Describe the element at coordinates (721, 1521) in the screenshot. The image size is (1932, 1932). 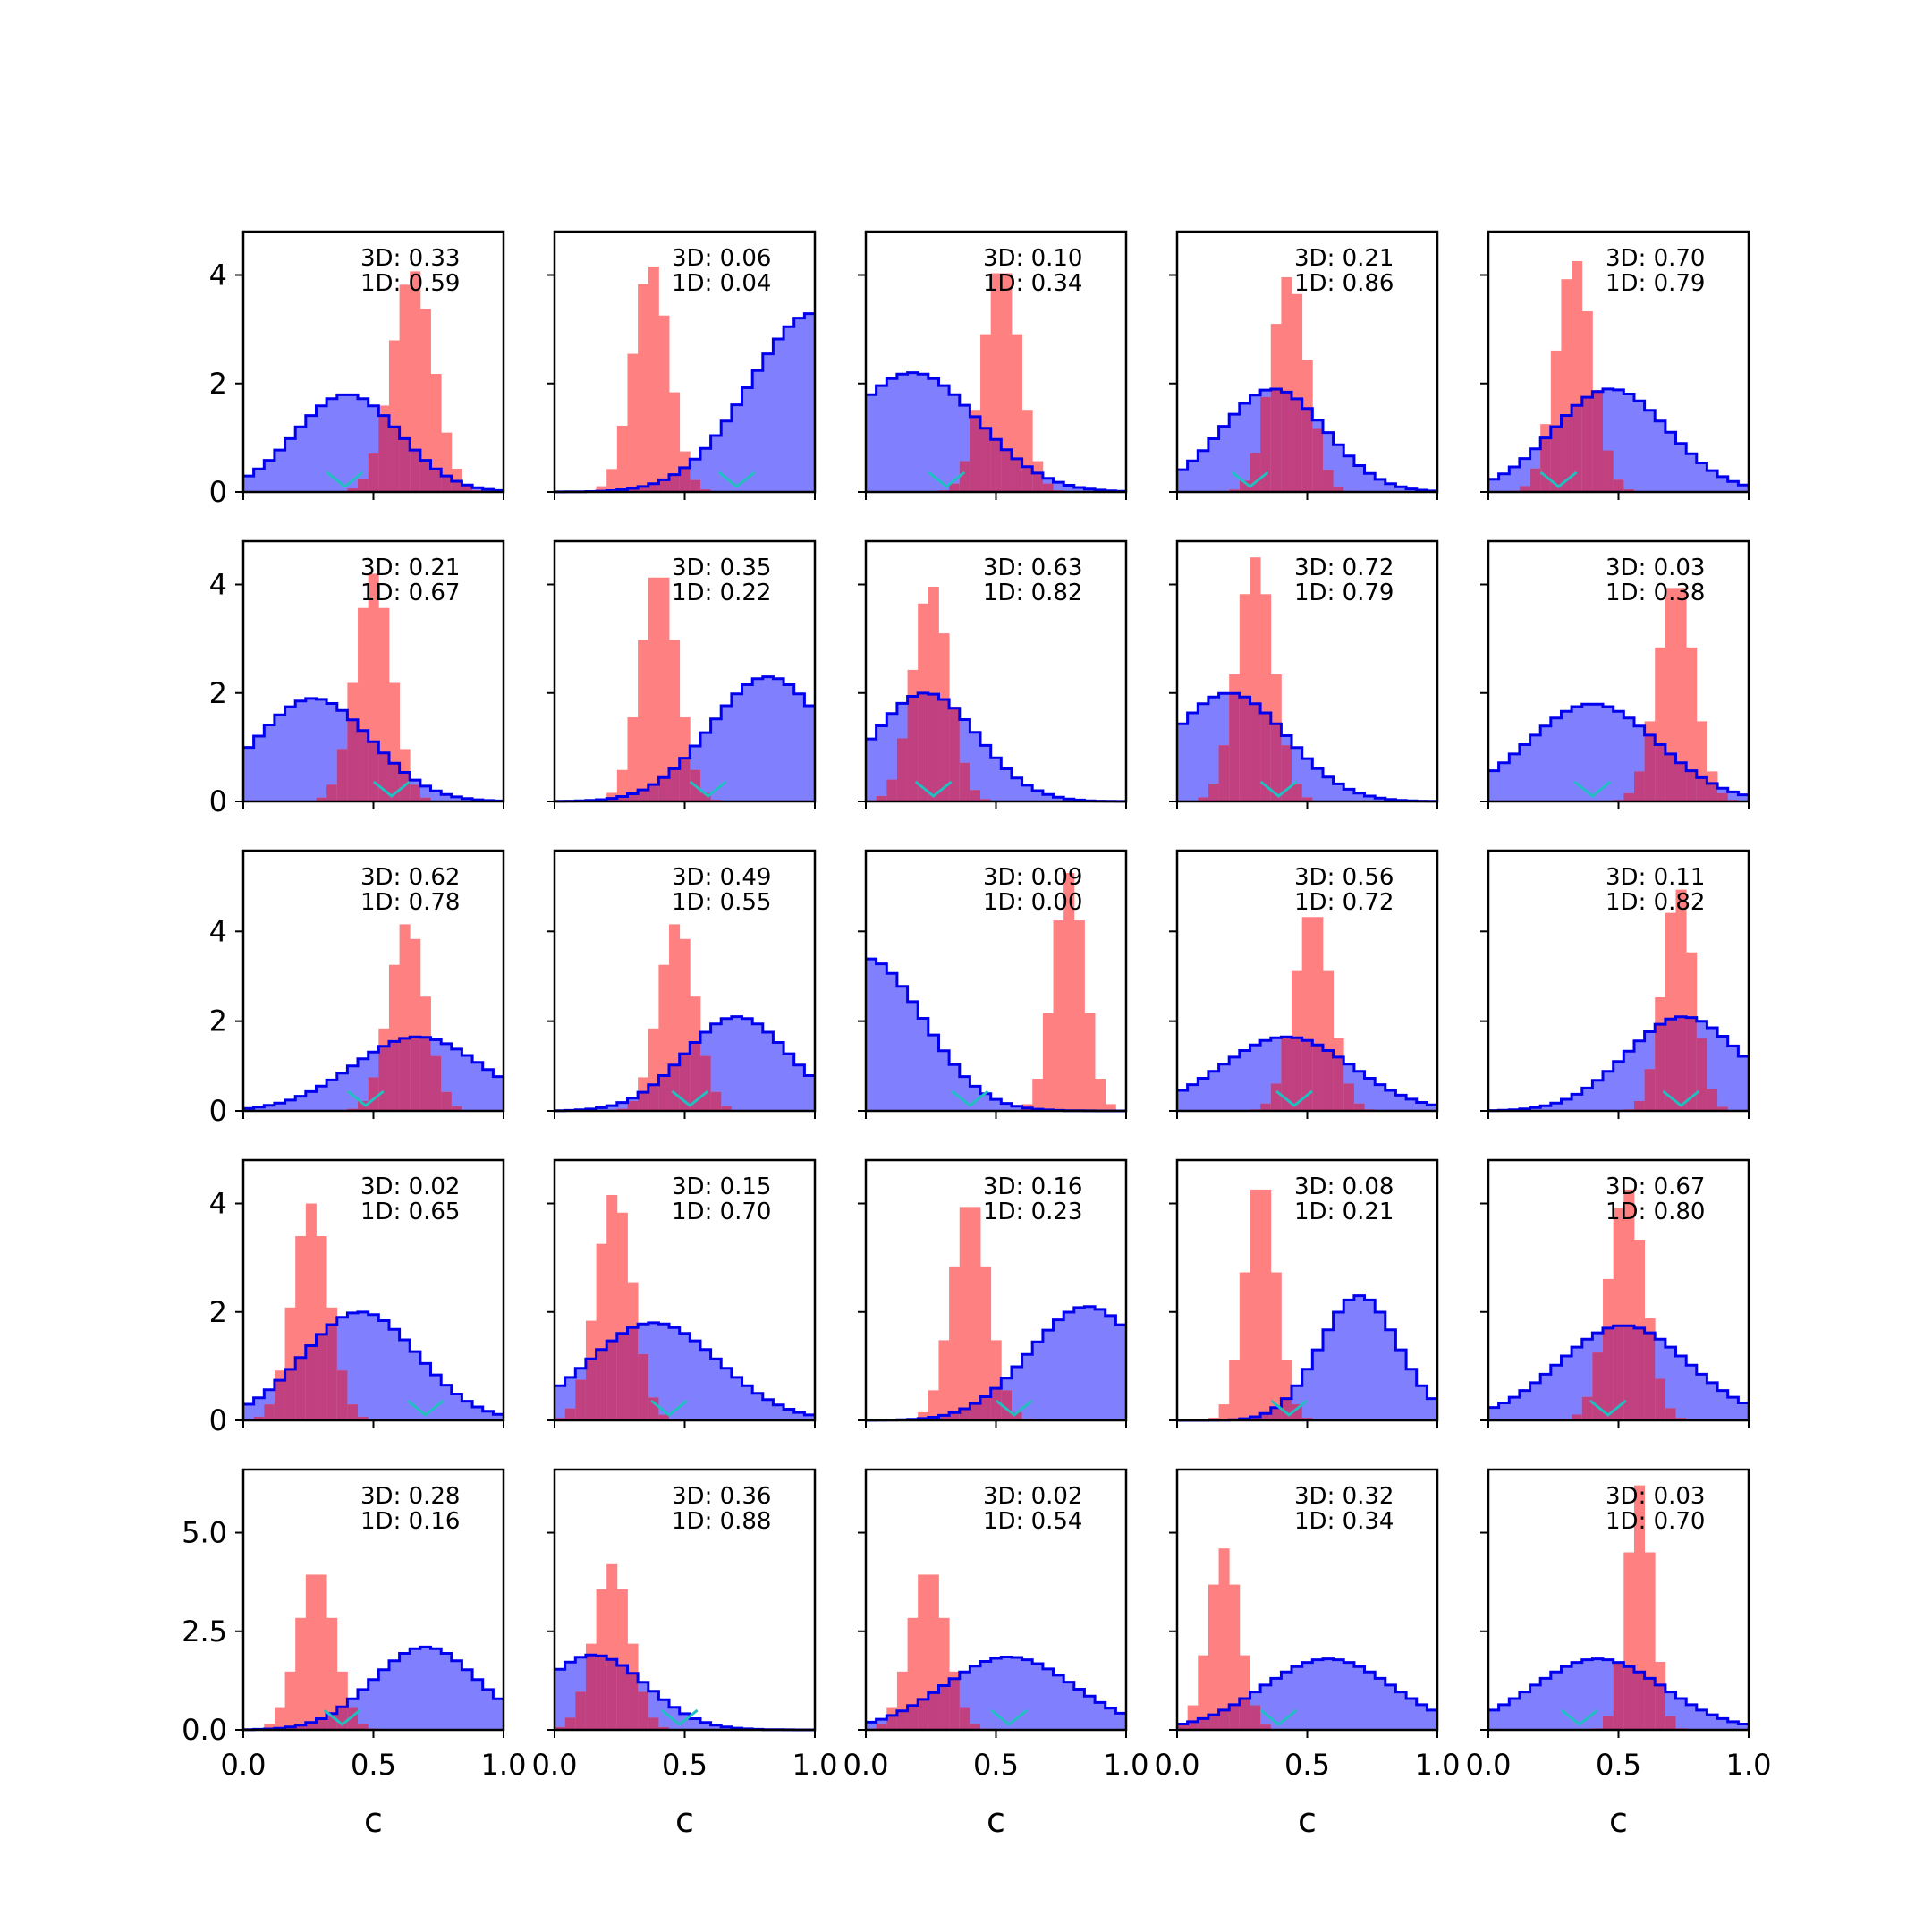
I see `panel-r4c1-label-1d: 1D: 0.88` at that location.